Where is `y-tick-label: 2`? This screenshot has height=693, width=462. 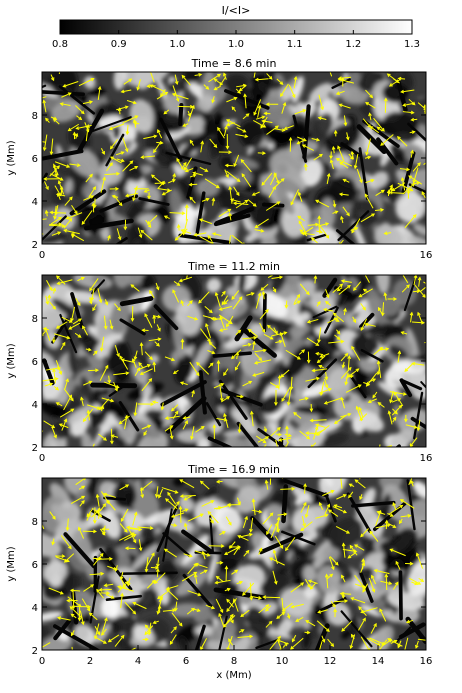
y-tick-label: 2 is located at coordinates (35, 651).